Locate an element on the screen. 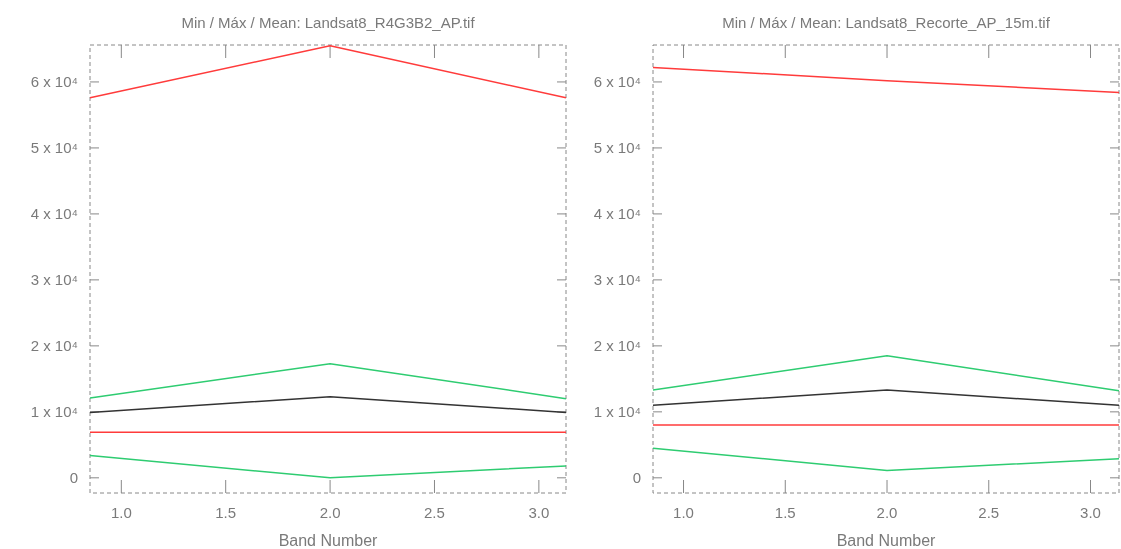  chart-title: Min / Máx / Mean: Landsat8_Recorte_AP_15m.tif is located at coordinates (886, 22).